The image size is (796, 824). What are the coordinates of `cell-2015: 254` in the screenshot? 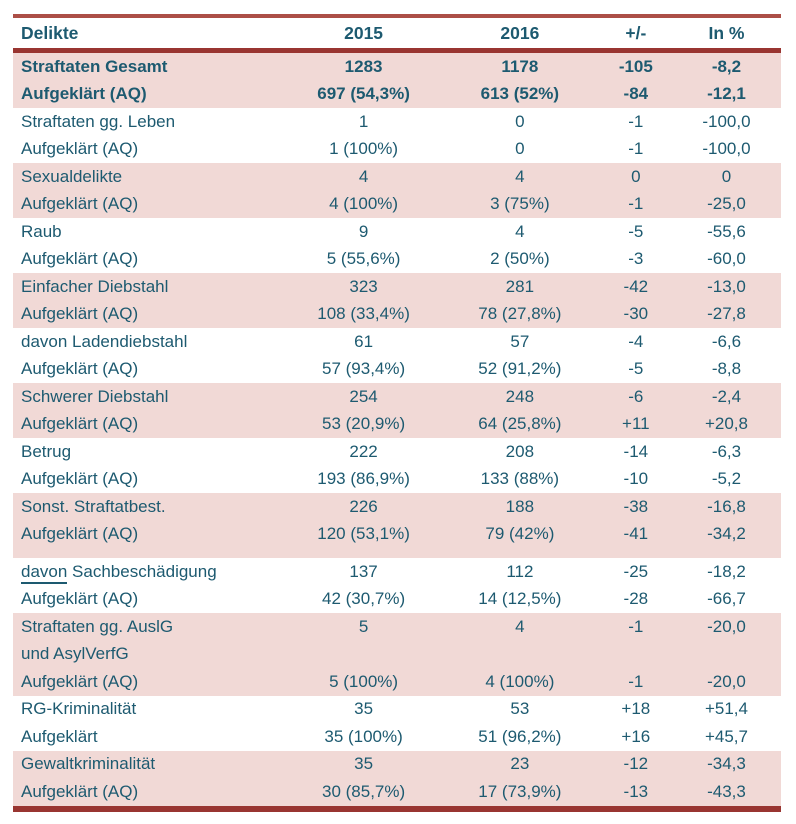 It's located at (363, 396).